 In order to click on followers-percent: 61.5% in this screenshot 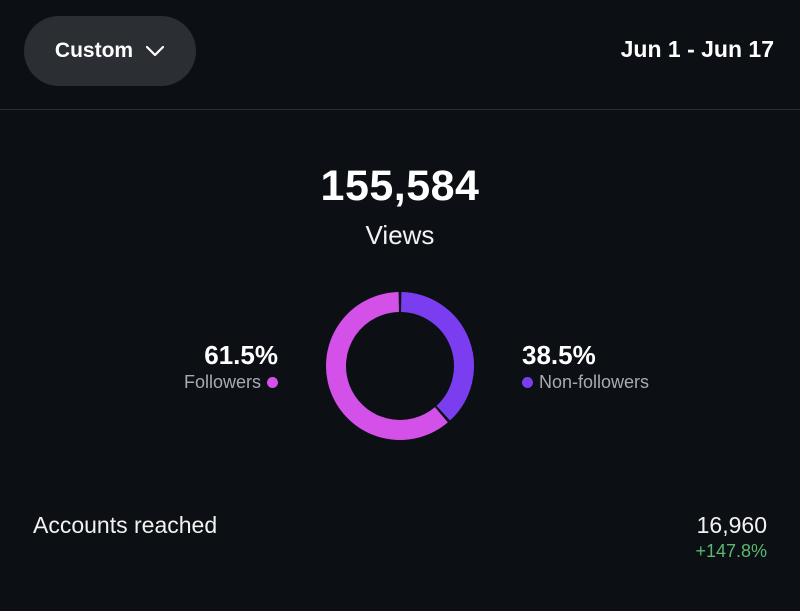, I will do `click(241, 355)`.